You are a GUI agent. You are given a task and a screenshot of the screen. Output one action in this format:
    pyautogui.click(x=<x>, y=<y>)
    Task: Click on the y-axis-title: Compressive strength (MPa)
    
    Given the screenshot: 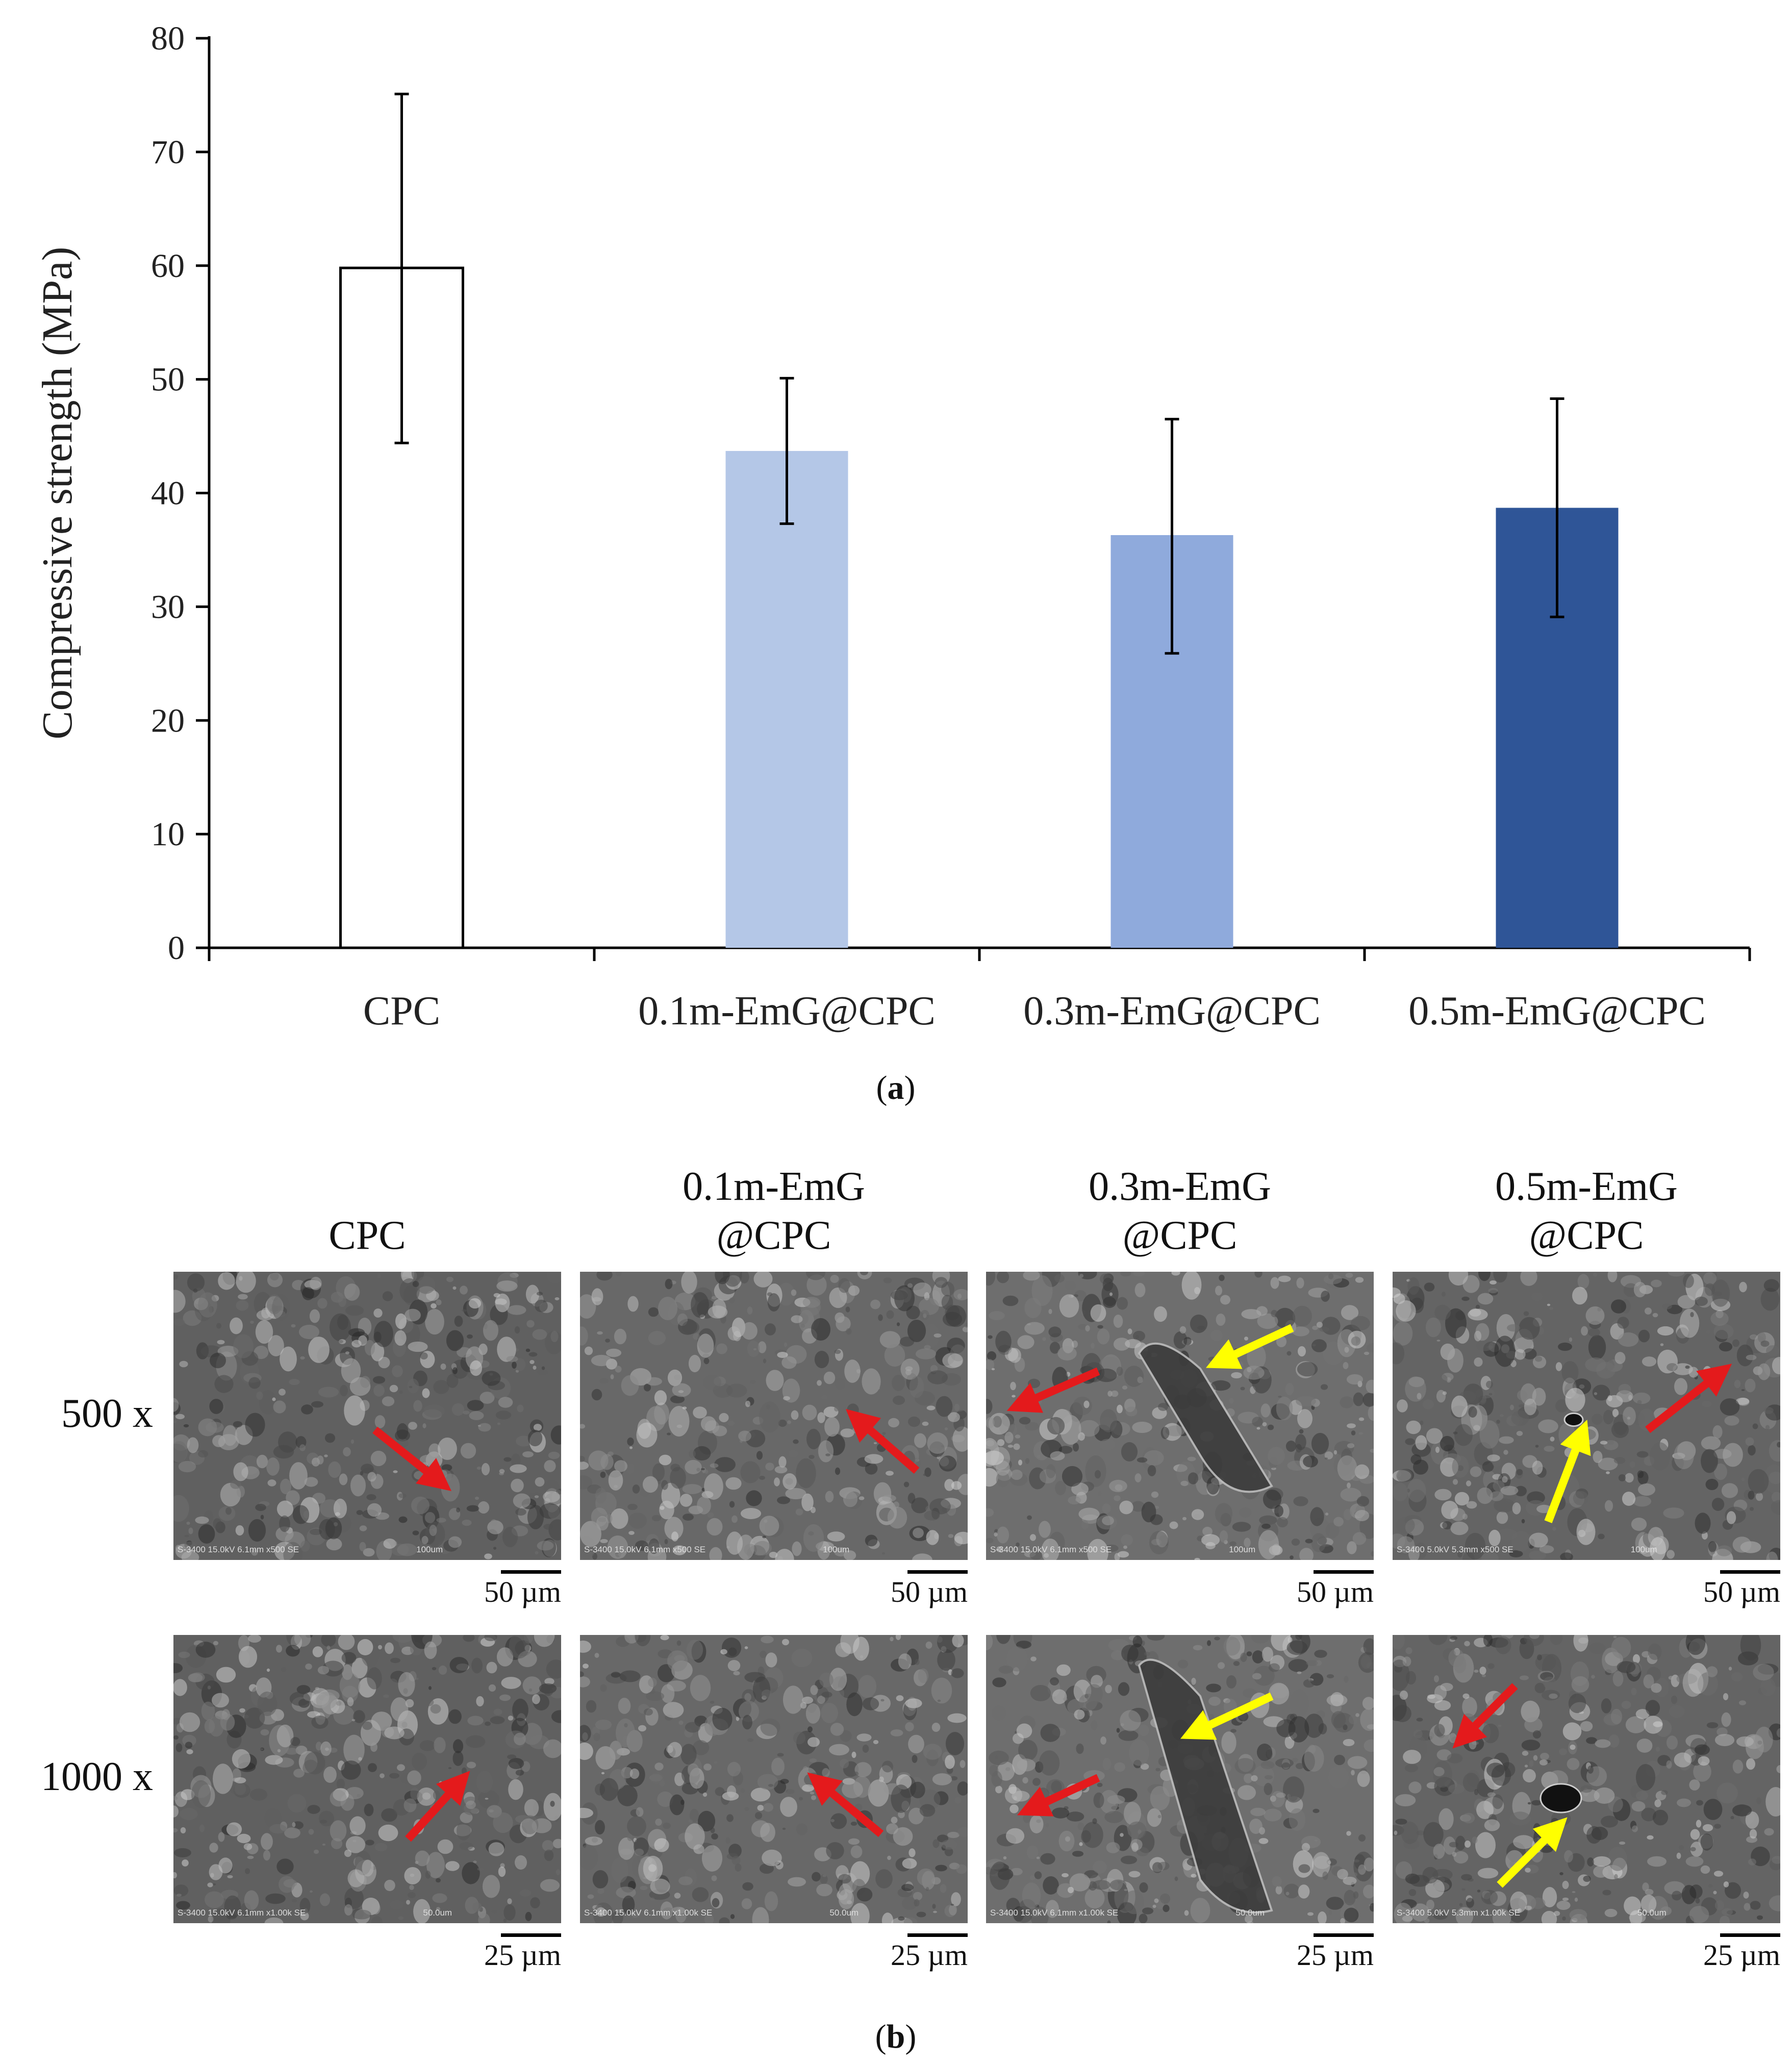 What is the action you would take?
    pyautogui.click(x=58, y=494)
    